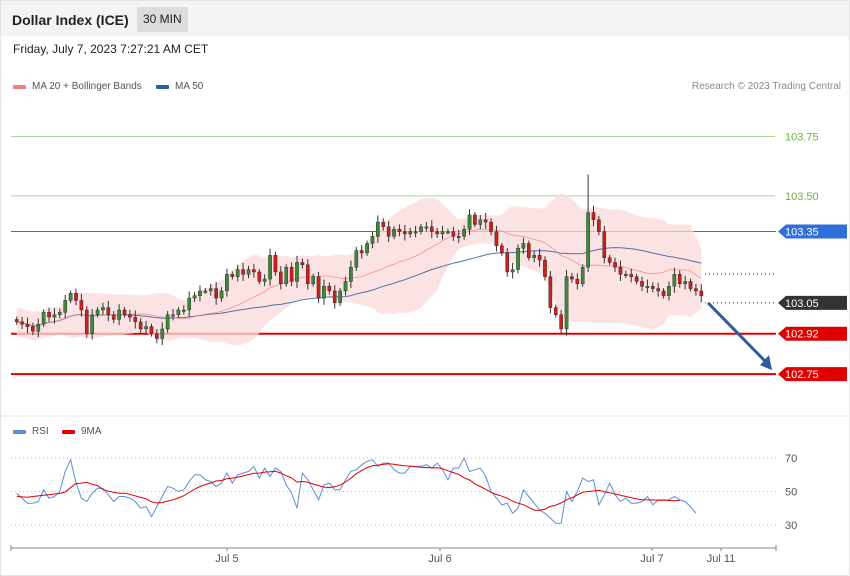  I want to click on rsi-tick-label: 50, so click(791, 493).